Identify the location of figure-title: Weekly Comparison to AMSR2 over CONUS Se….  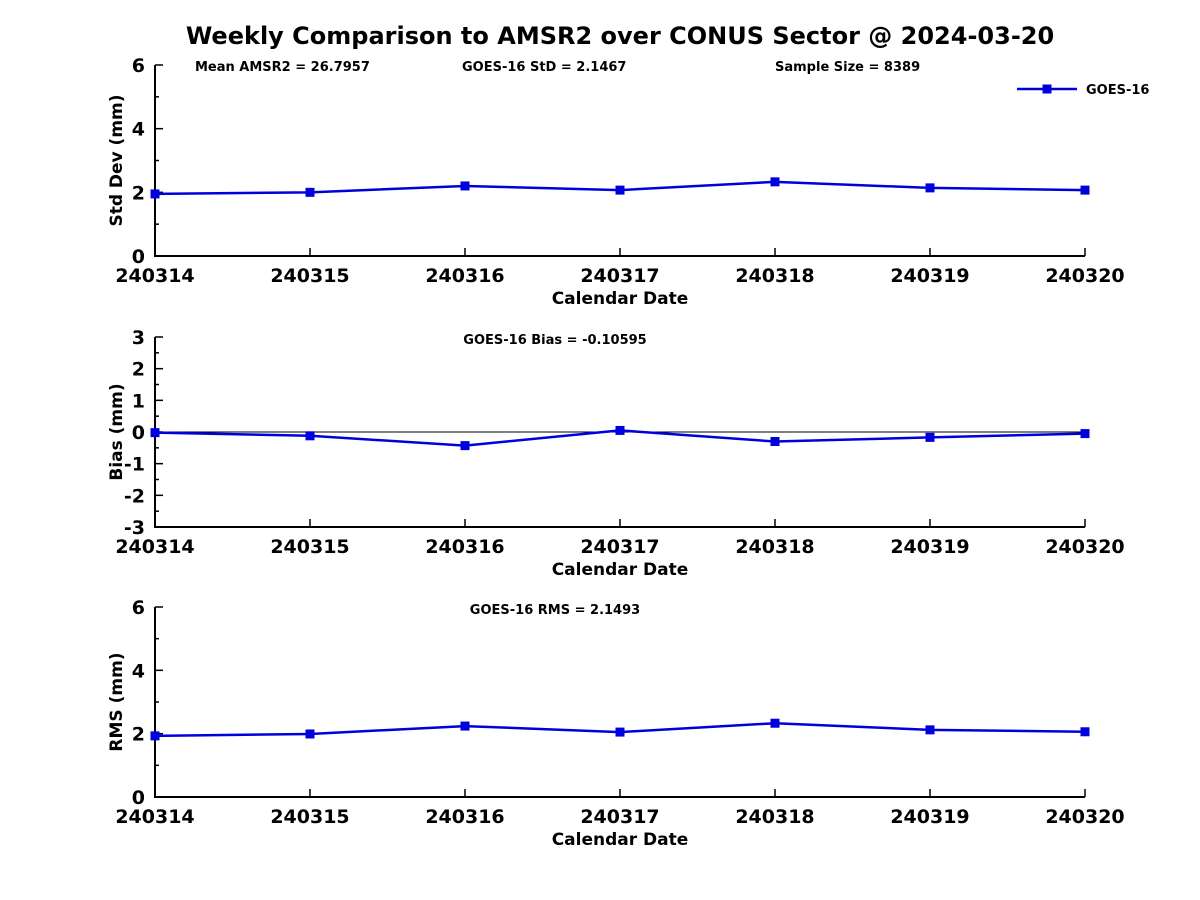
(620, 36).